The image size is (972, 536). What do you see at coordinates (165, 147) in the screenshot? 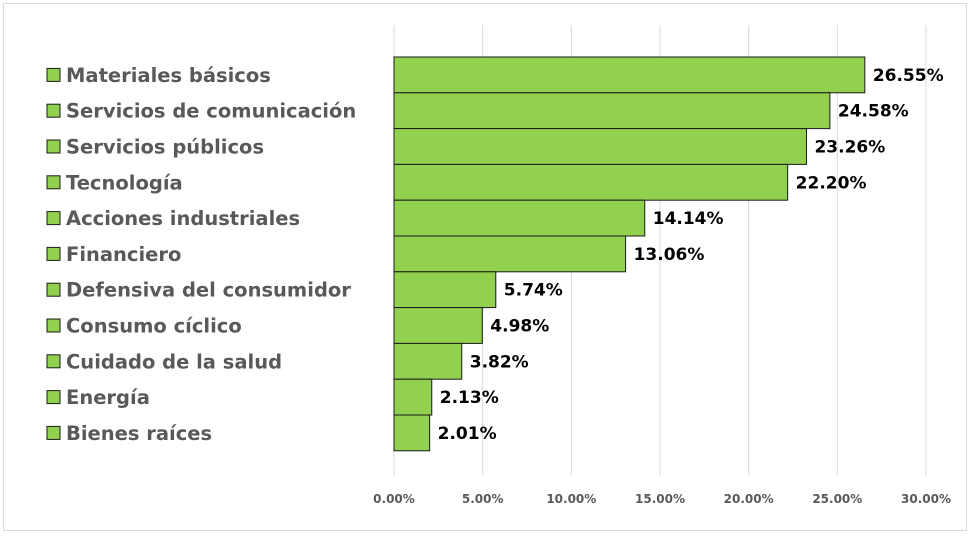
I see `category-label: Servicios públicos` at bounding box center [165, 147].